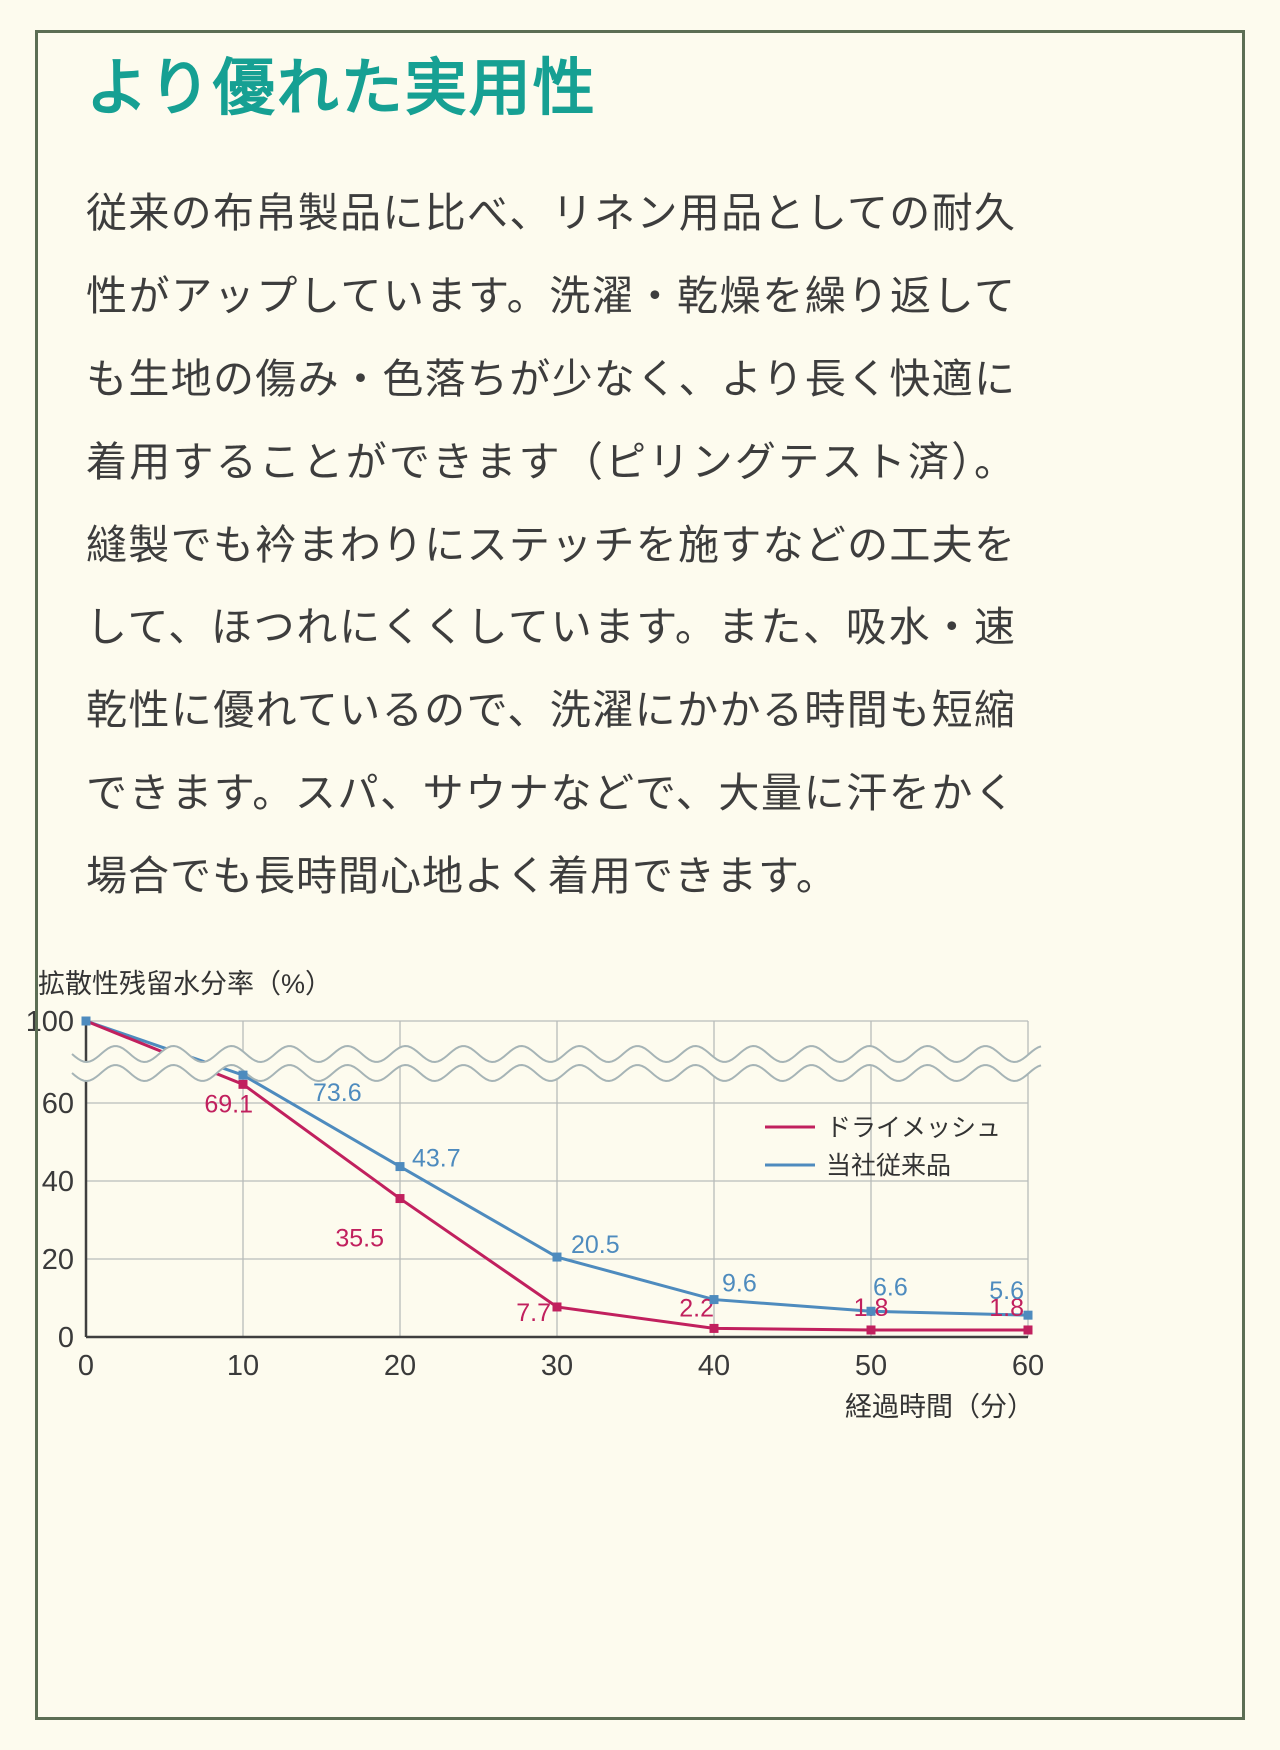 The height and width of the screenshot is (1750, 1280). Describe the element at coordinates (58, 1260) in the screenshot. I see `y-tick-label: 20` at that location.